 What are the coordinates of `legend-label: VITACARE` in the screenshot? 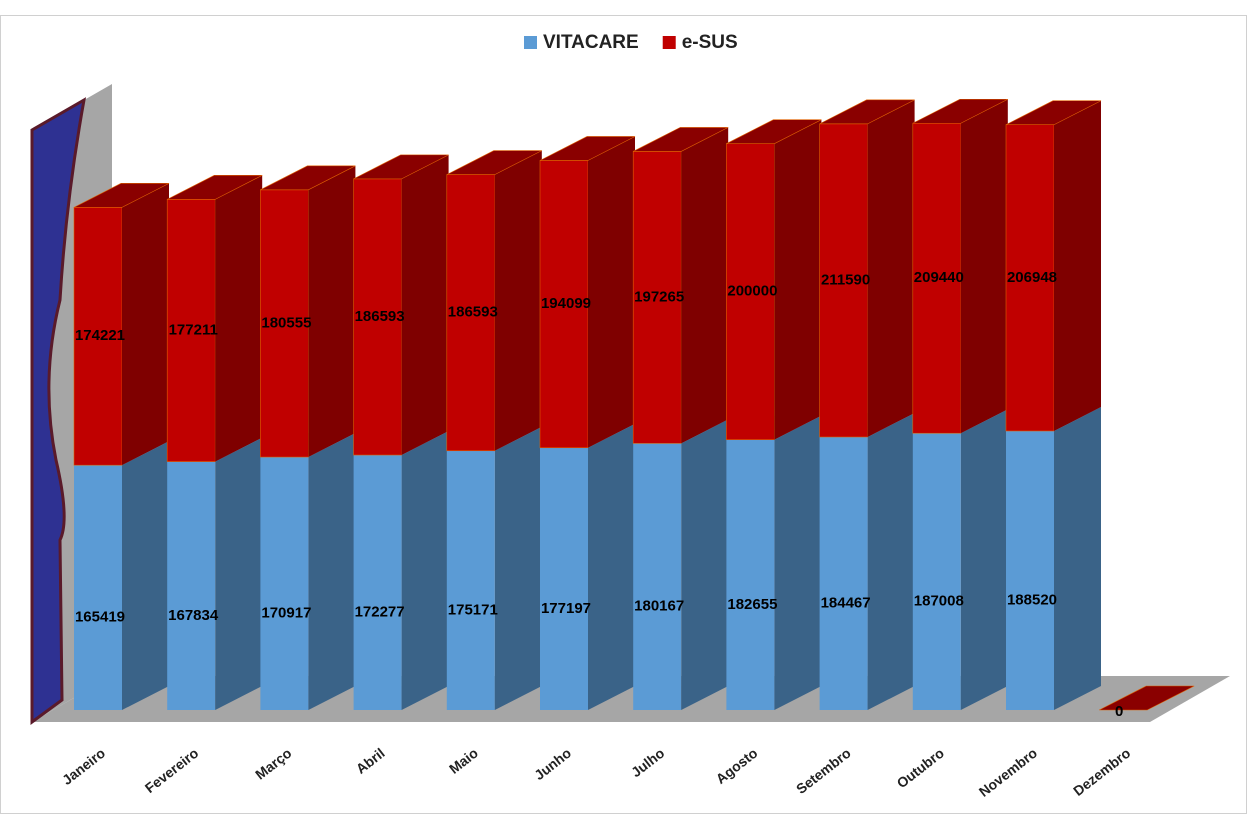 It's located at (591, 42).